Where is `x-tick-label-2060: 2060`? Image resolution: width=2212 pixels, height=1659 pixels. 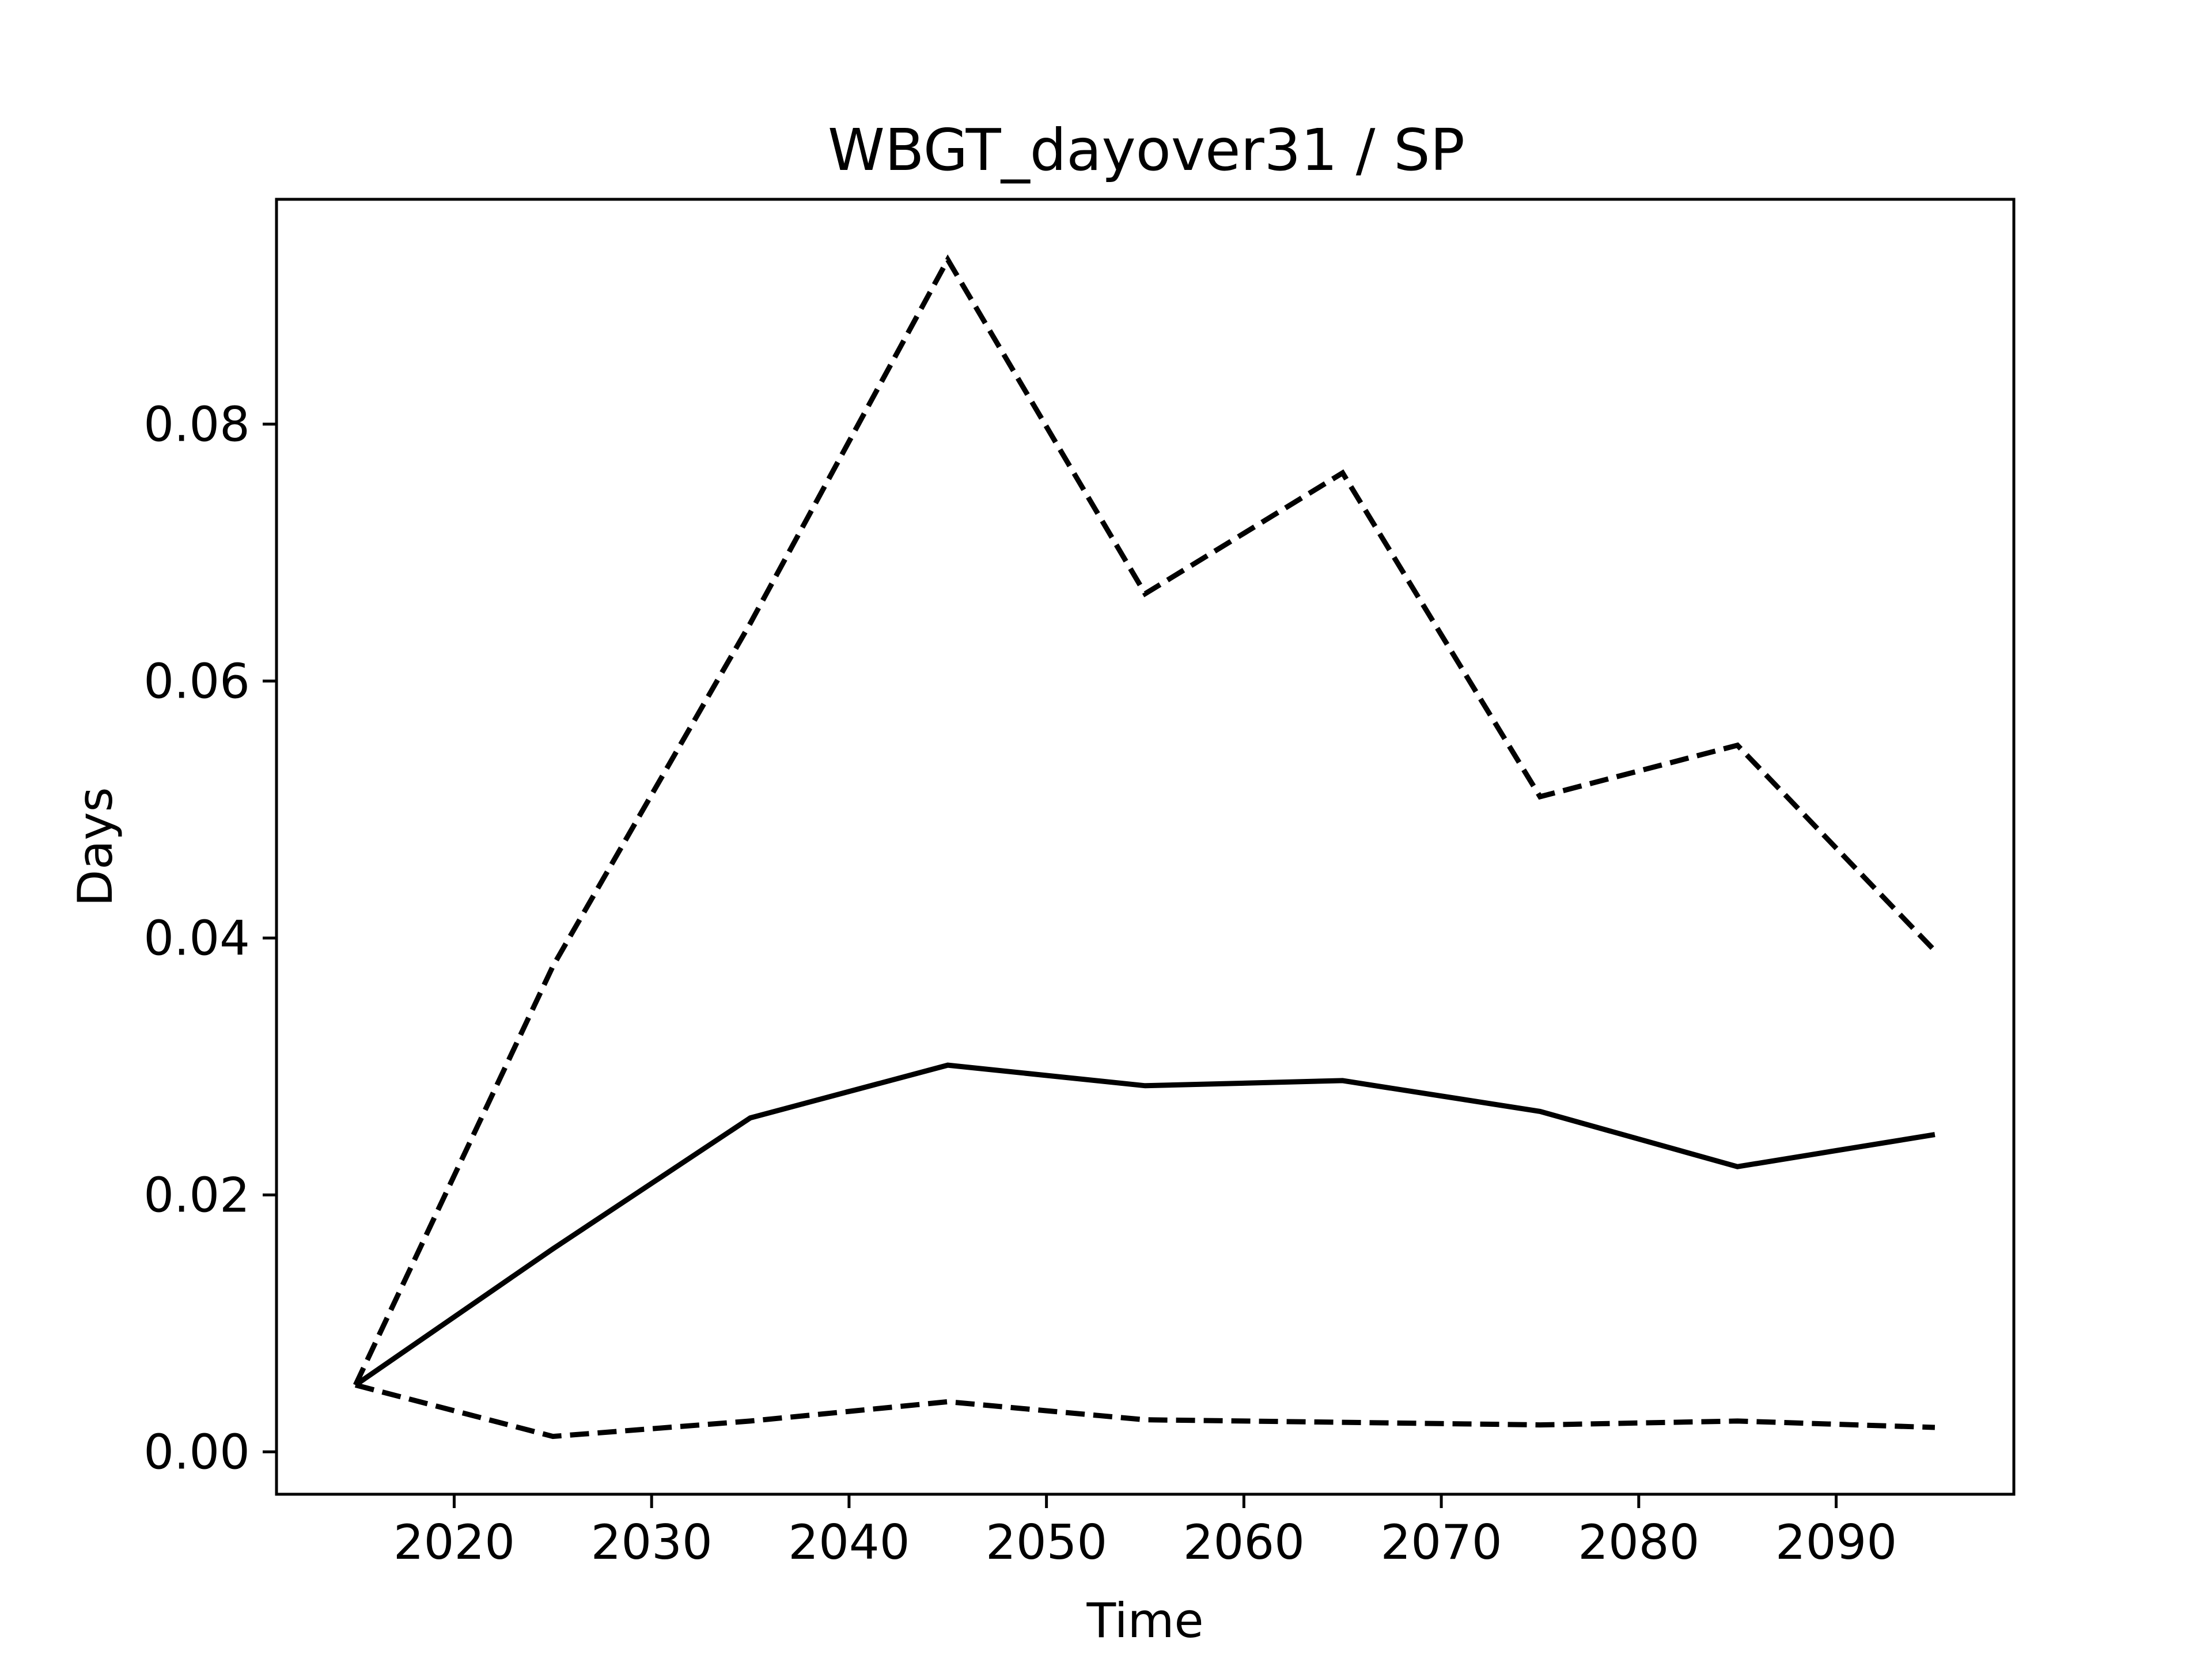
x-tick-label-2060: 2060 is located at coordinates (1244, 1542).